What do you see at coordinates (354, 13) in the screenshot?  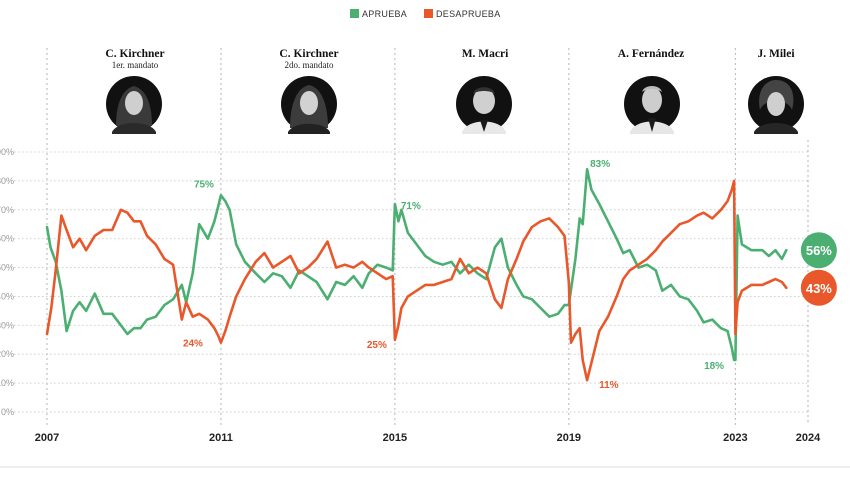 I see `legend-swatch-aprueba` at bounding box center [354, 13].